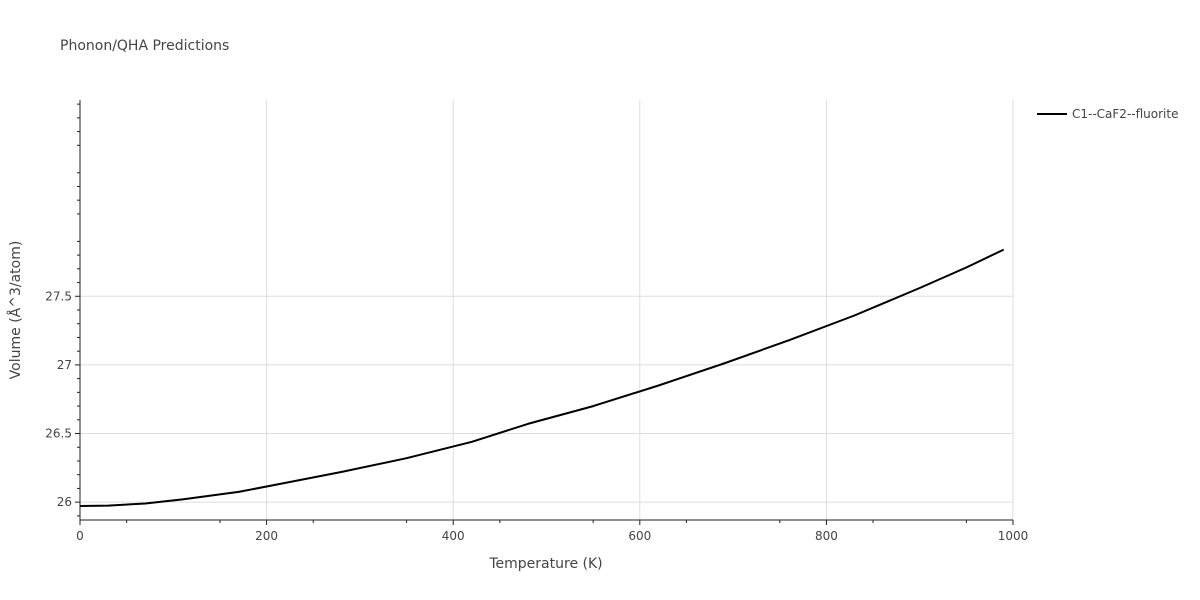 The height and width of the screenshot is (600, 1200). What do you see at coordinates (64, 502) in the screenshot?
I see `y-tick-label: 26` at bounding box center [64, 502].